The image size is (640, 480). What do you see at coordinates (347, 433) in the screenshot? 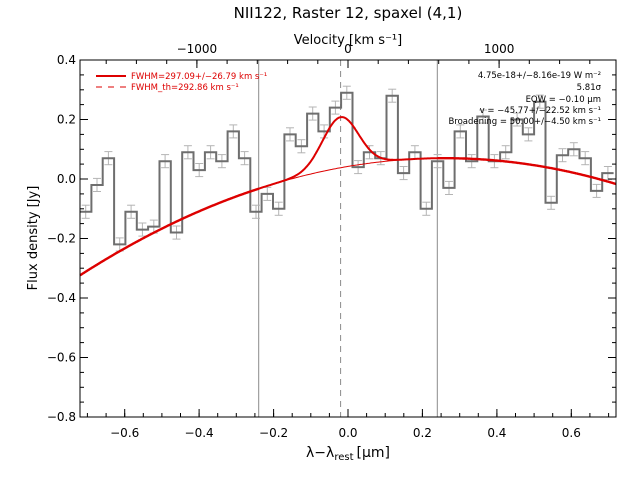
I see `x-tick-label: 0.0` at bounding box center [347, 433].